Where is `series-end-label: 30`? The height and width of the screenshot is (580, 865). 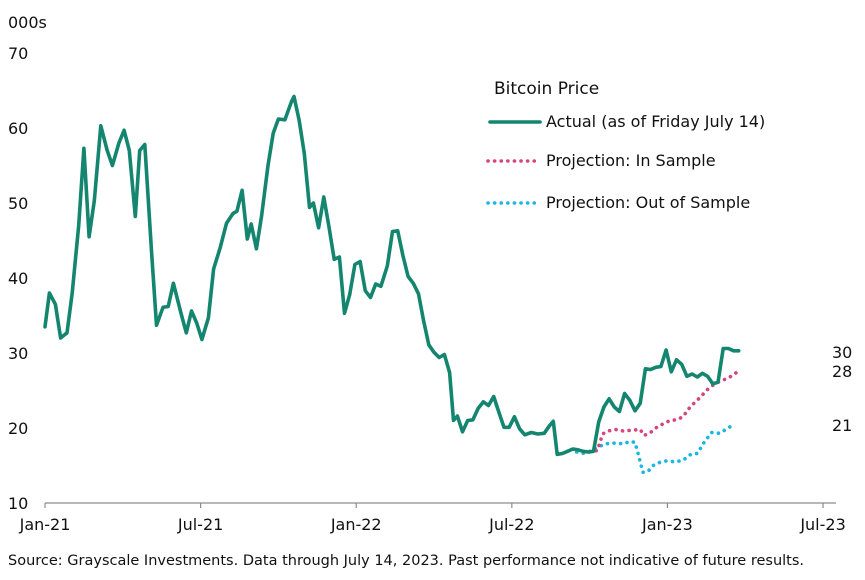
series-end-label: 30 is located at coordinates (842, 352).